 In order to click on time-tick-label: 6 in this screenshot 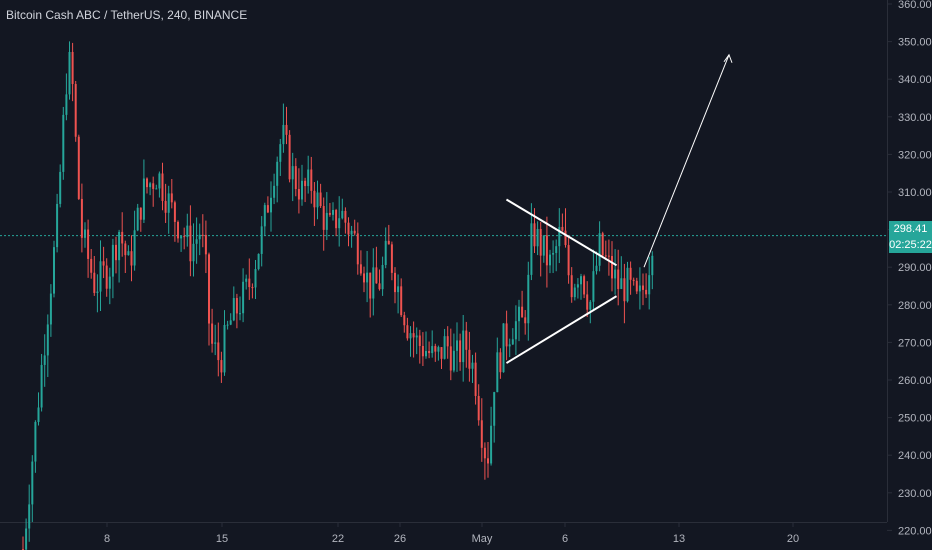, I will do `click(565, 539)`.